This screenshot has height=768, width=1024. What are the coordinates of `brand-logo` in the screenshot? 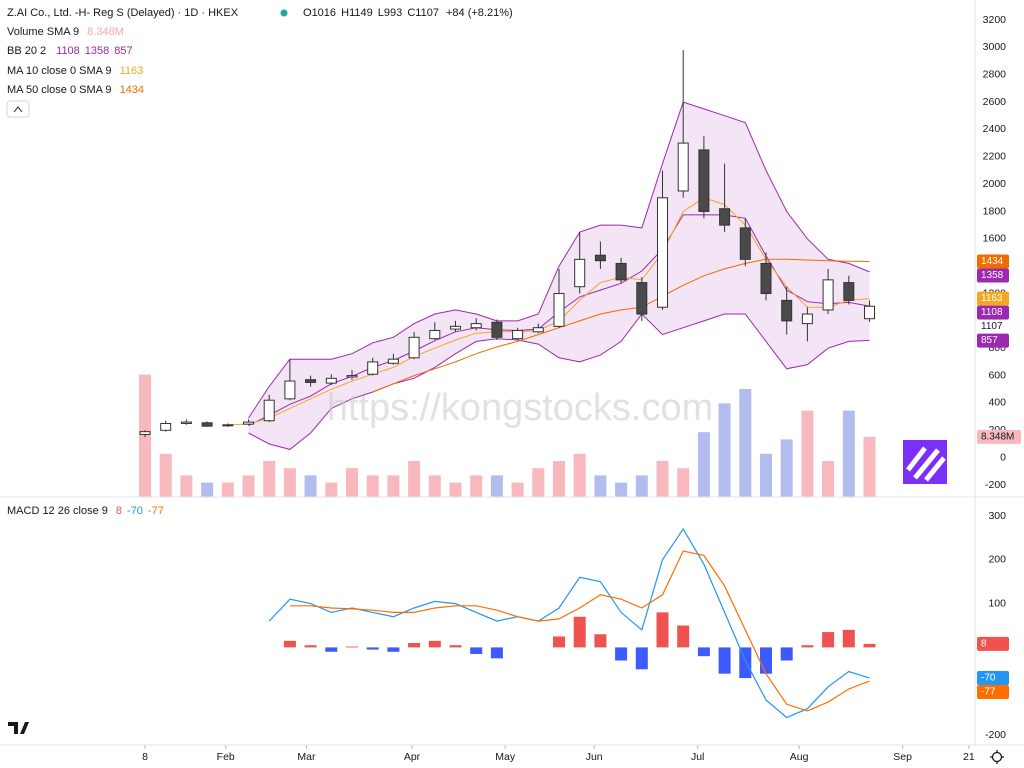 It's located at (925, 462).